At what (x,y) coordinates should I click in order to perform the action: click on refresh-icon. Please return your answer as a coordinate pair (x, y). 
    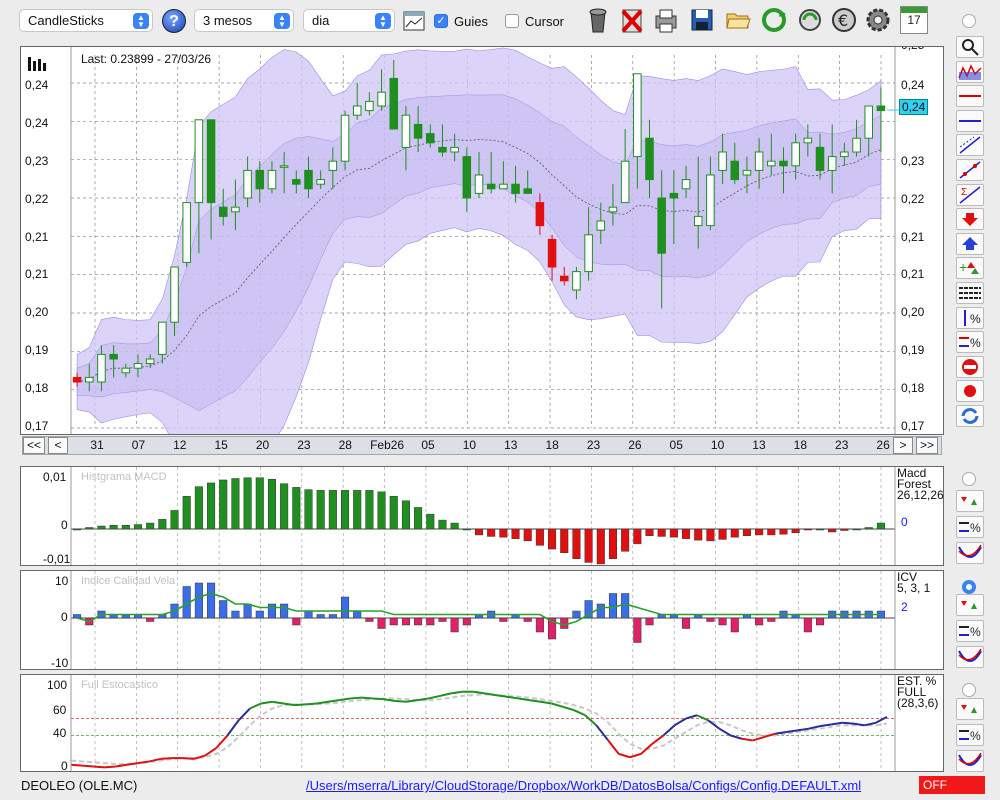
    Looking at the image, I should click on (774, 20).